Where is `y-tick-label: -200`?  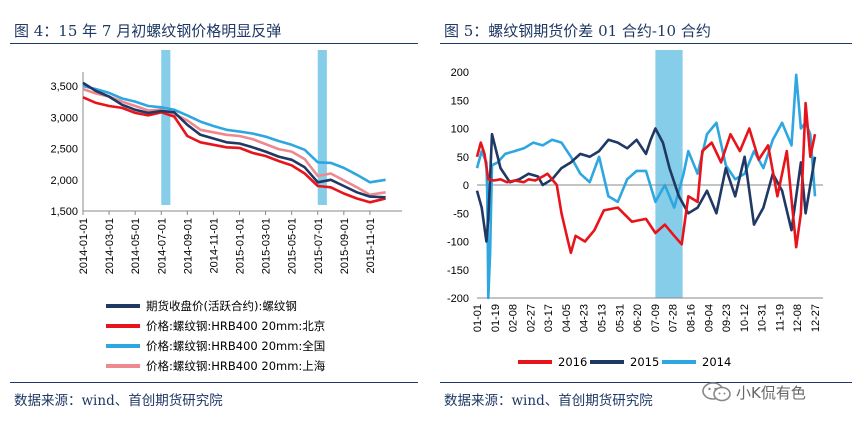
y-tick-label: -200 is located at coordinates (458, 299).